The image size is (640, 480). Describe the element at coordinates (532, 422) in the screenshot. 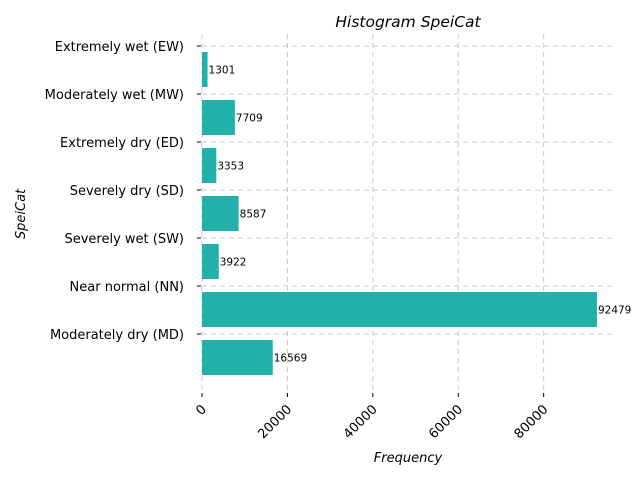

I see `x-tick-label: 80000` at that location.